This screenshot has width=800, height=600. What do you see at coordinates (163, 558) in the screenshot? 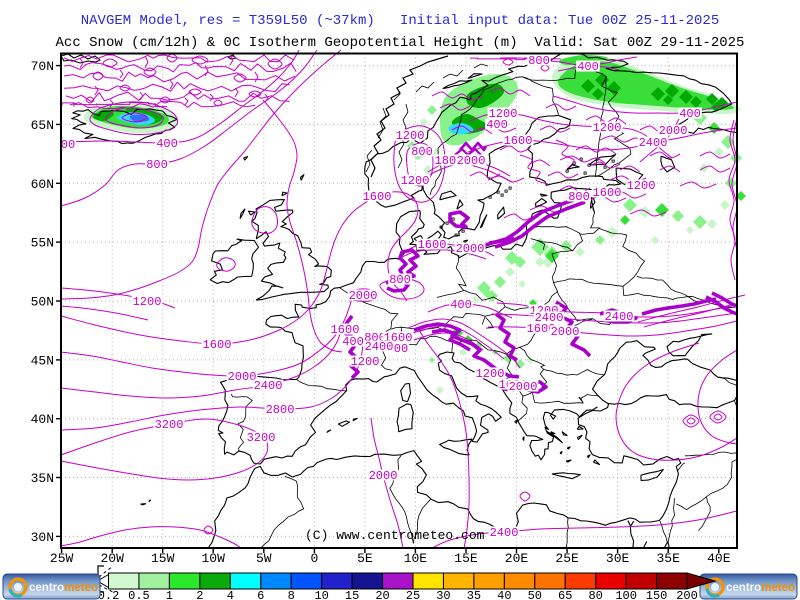
I see `svg-text: 15W` at bounding box center [163, 558].